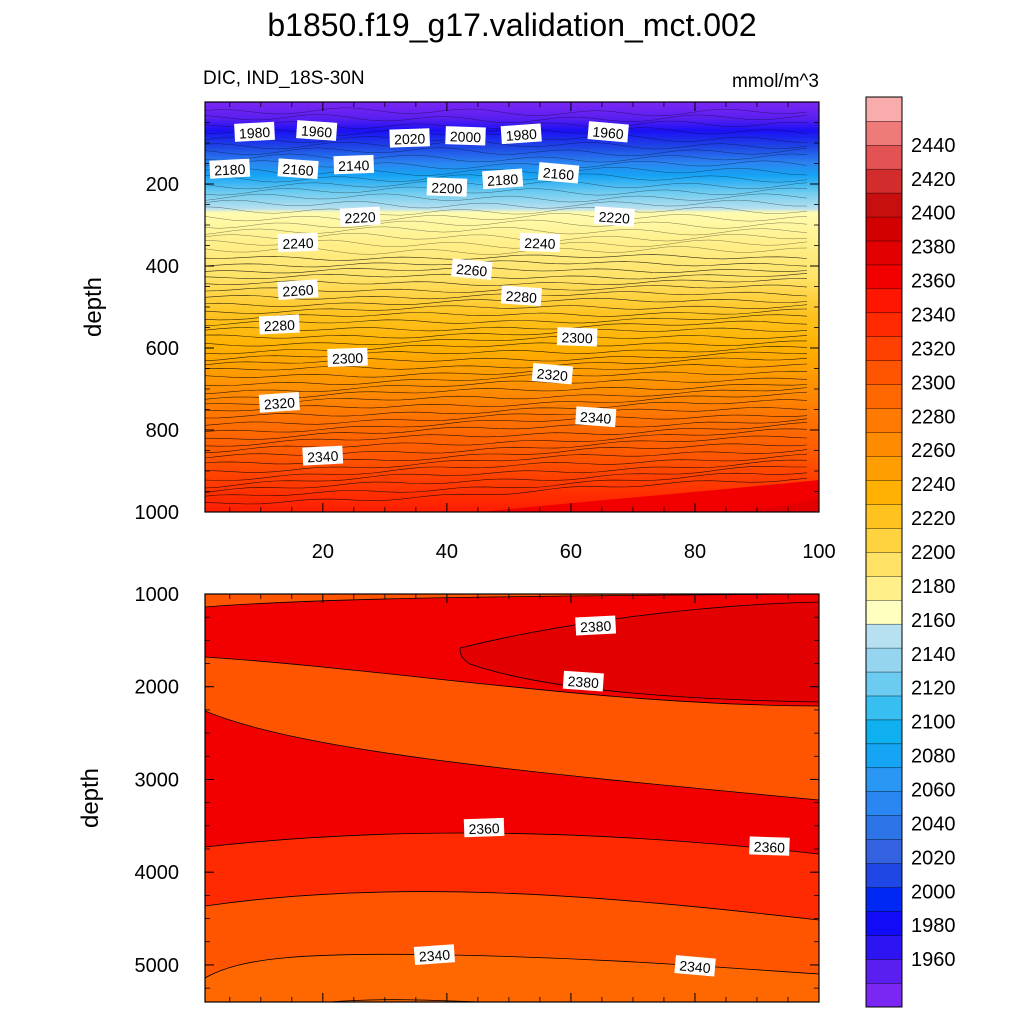 This screenshot has width=1024, height=1024. What do you see at coordinates (409, 138) in the screenshot?
I see `contour-label: 2020` at bounding box center [409, 138].